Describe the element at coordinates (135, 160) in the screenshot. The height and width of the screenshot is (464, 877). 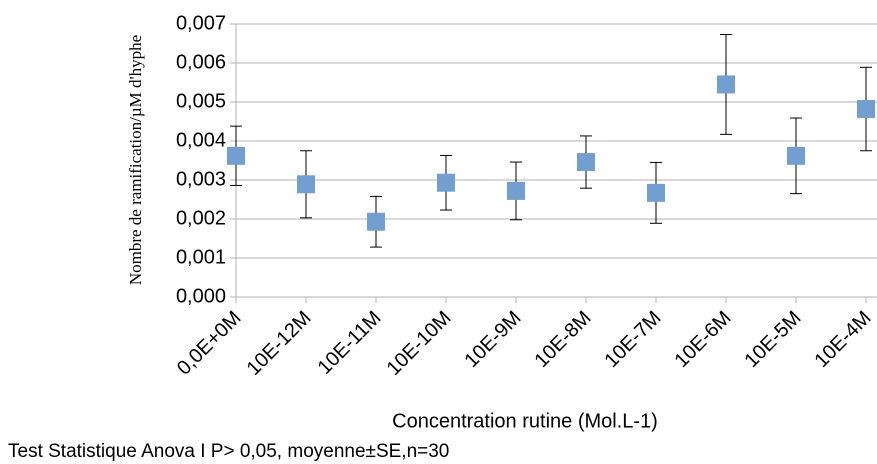
I see `y-axis-label: Nombre de ramification/µM d'hyphe` at that location.